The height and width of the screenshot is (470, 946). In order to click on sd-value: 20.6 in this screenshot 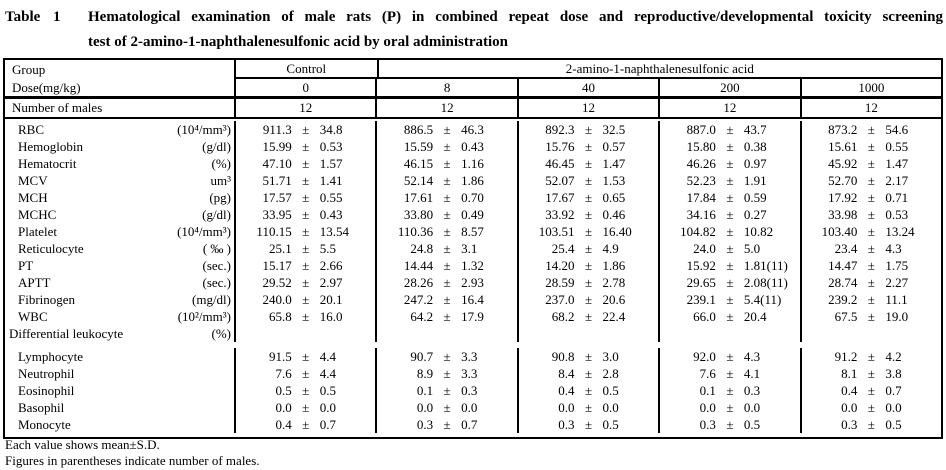, I will do `click(614, 299)`.